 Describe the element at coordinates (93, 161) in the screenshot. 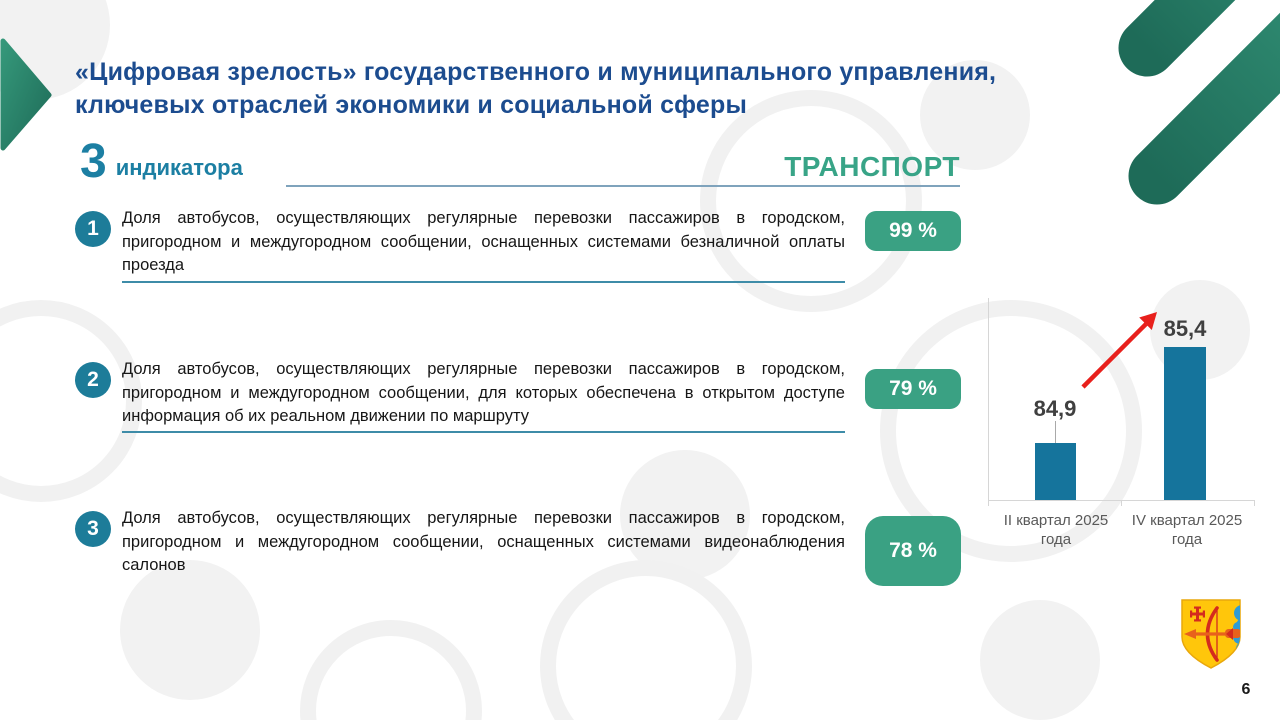

I see `indicators-count: 3` at that location.